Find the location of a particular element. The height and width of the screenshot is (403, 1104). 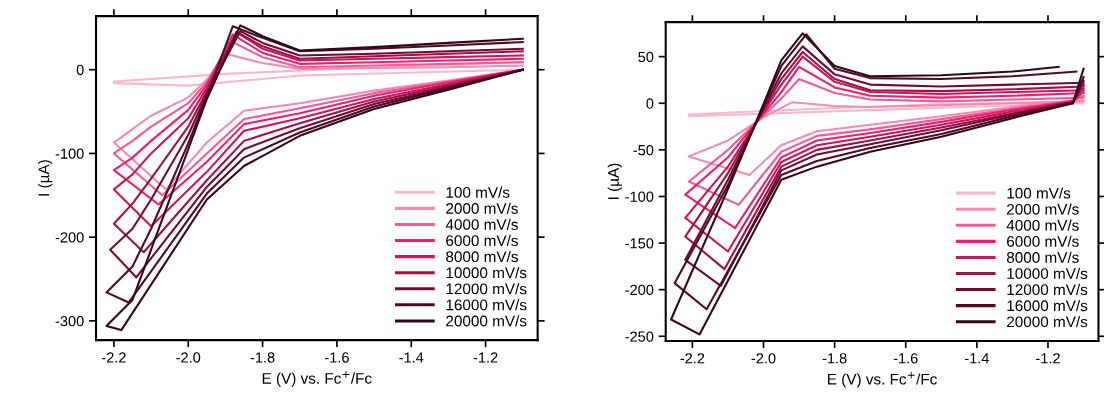

y-tick-label: 50 is located at coordinates (646, 57).